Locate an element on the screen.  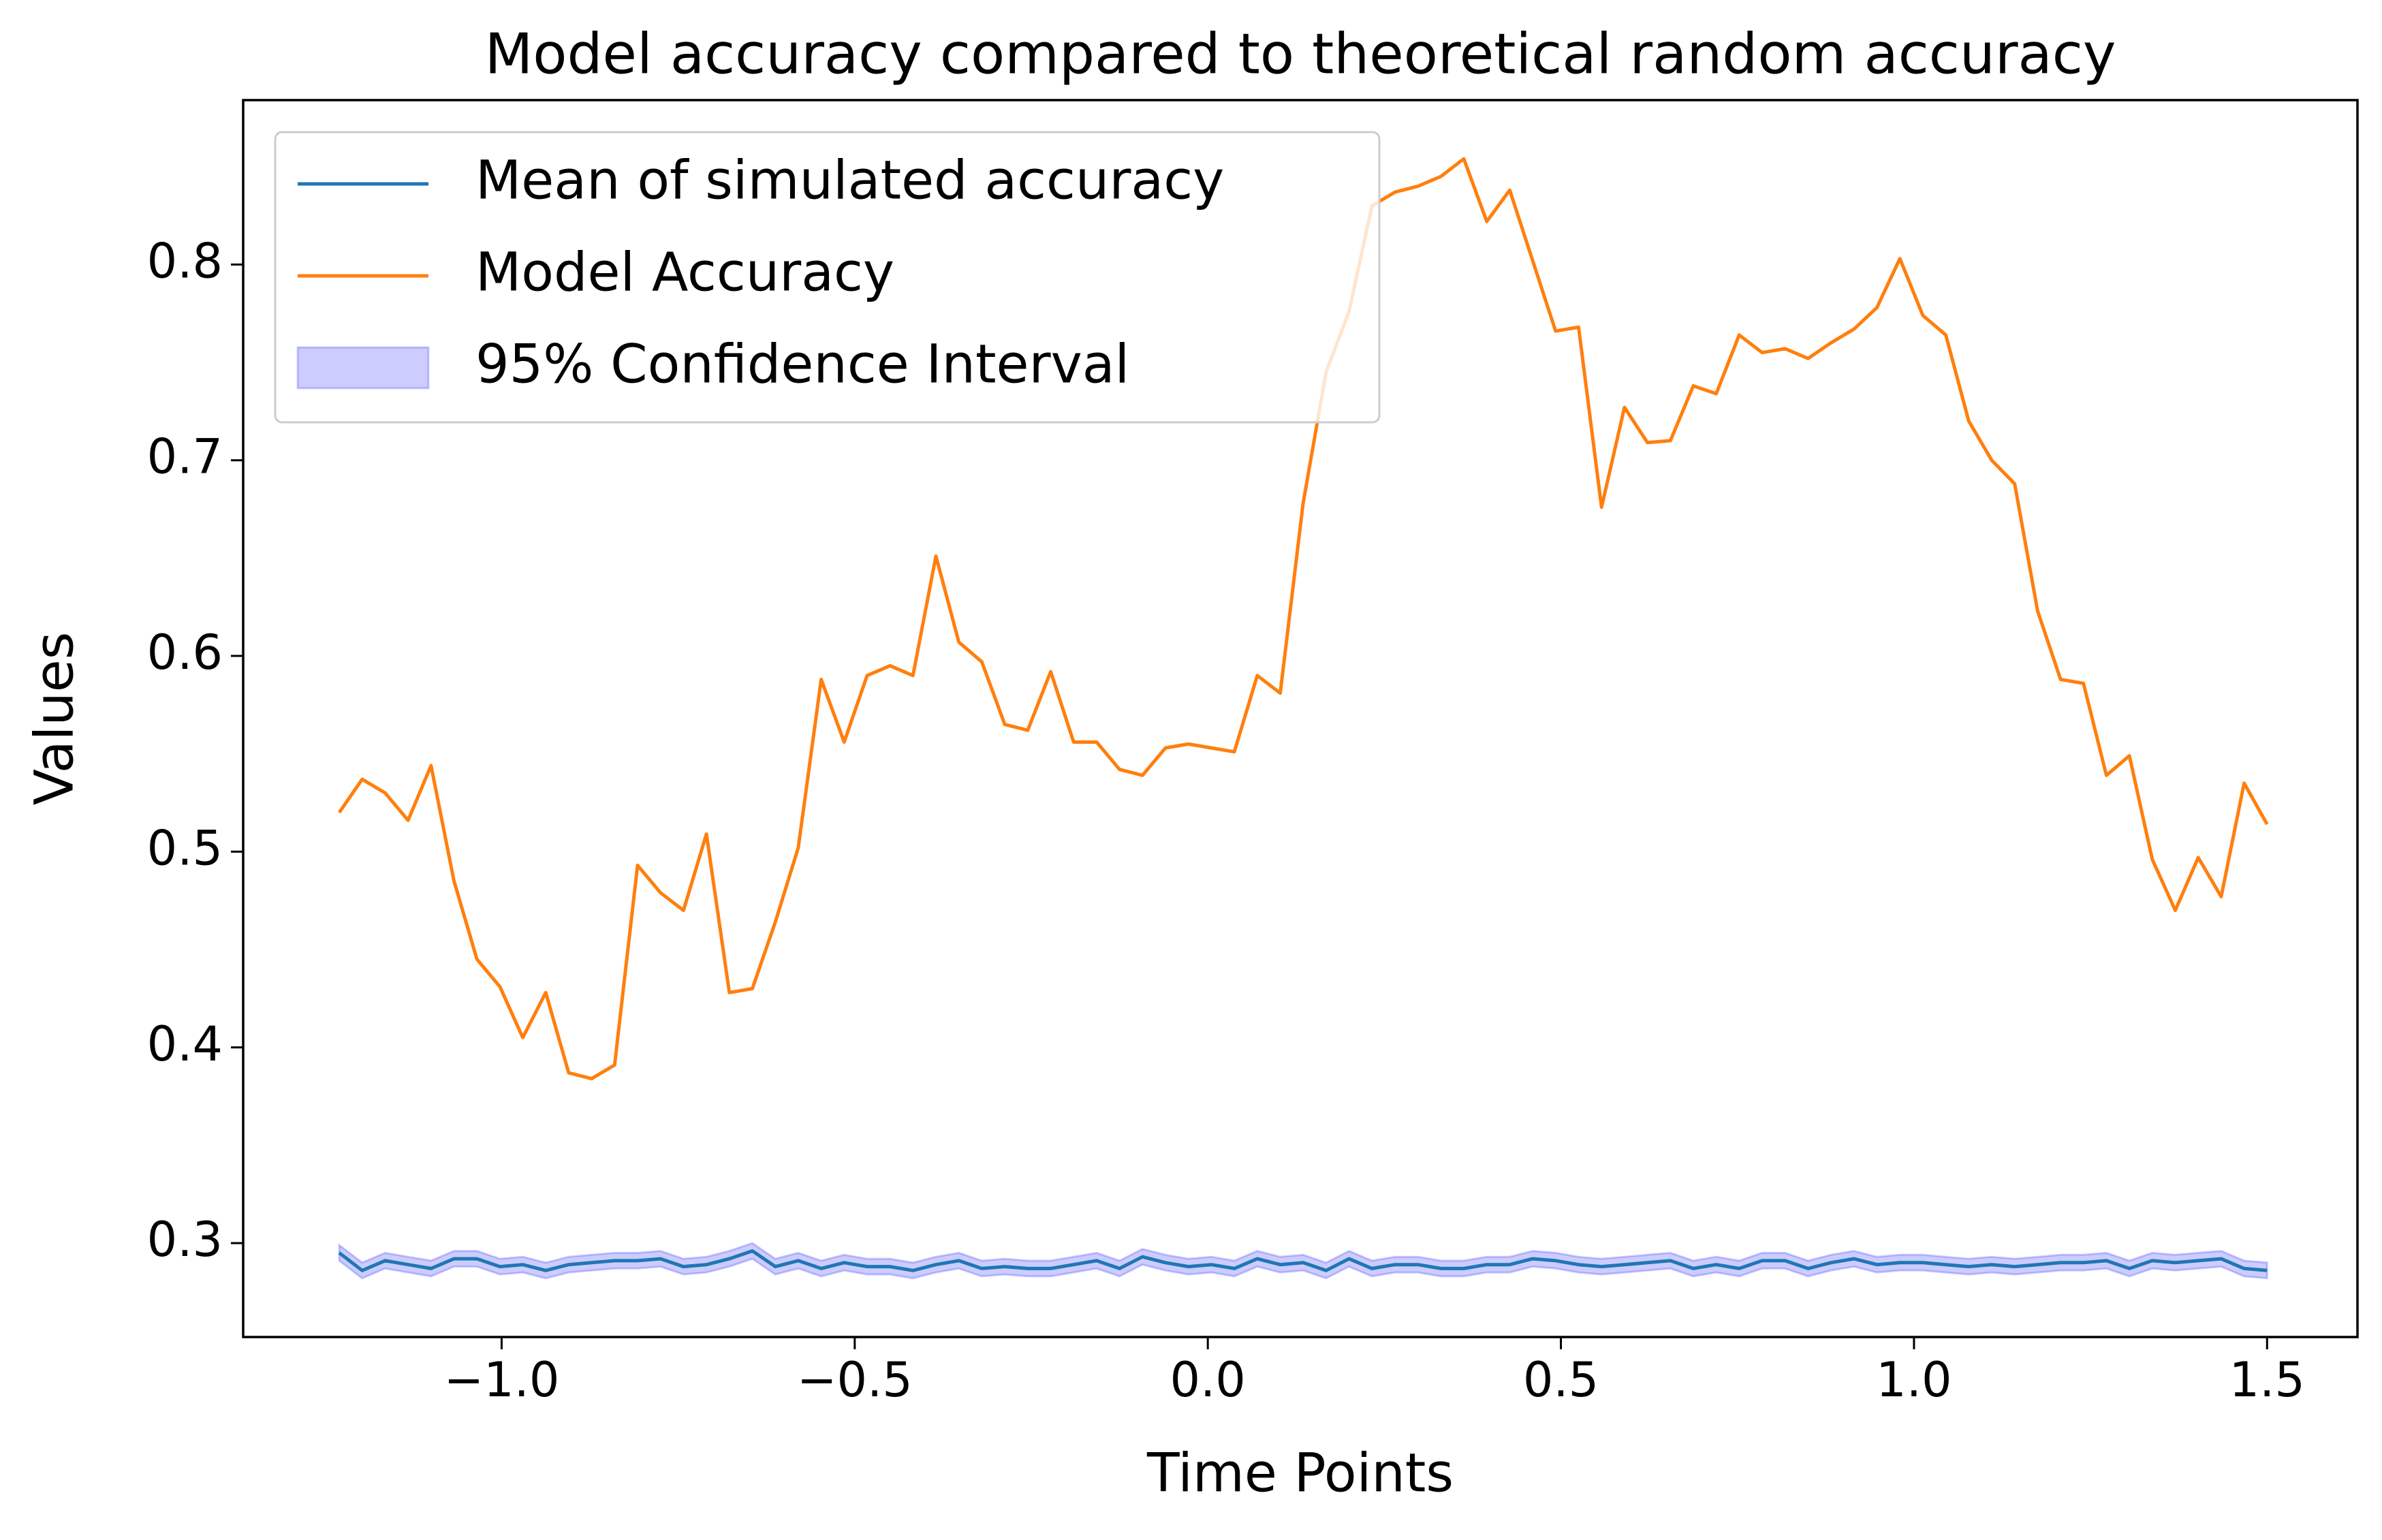
x-tick-label: 0.0 is located at coordinates (1208, 1380).